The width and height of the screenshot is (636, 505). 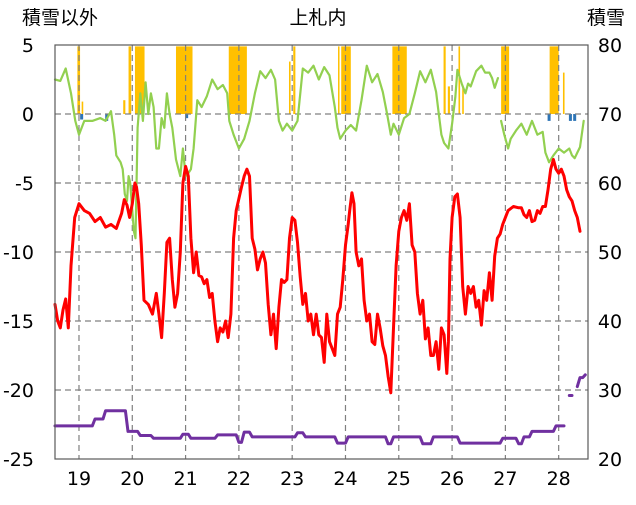 I want to click on x-tick-label-0: 19, so click(x=79, y=479).